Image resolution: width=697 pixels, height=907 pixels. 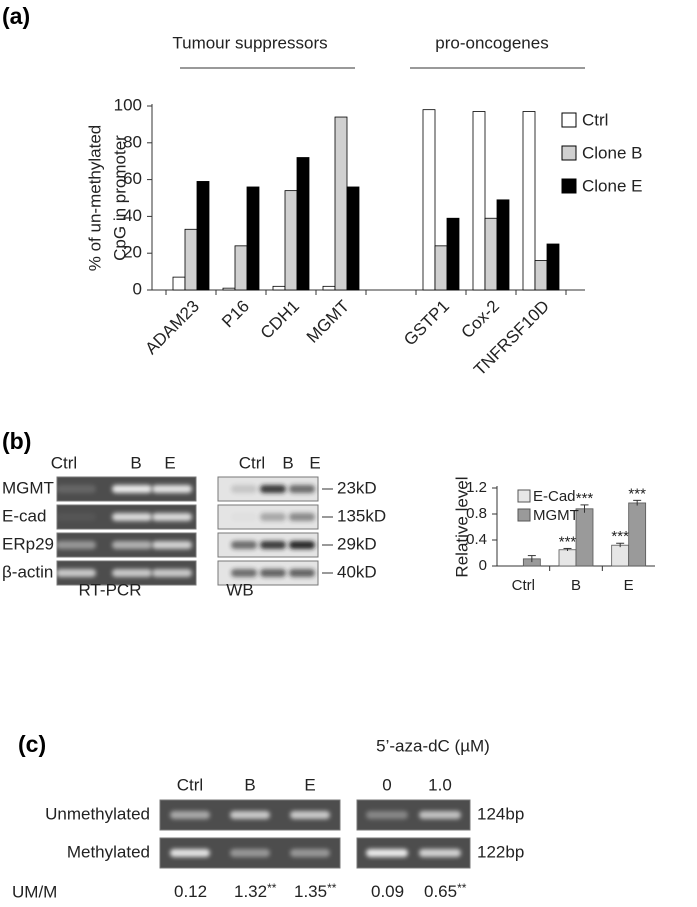 I want to click on ratio-value: 1.32, so click(x=250, y=891).